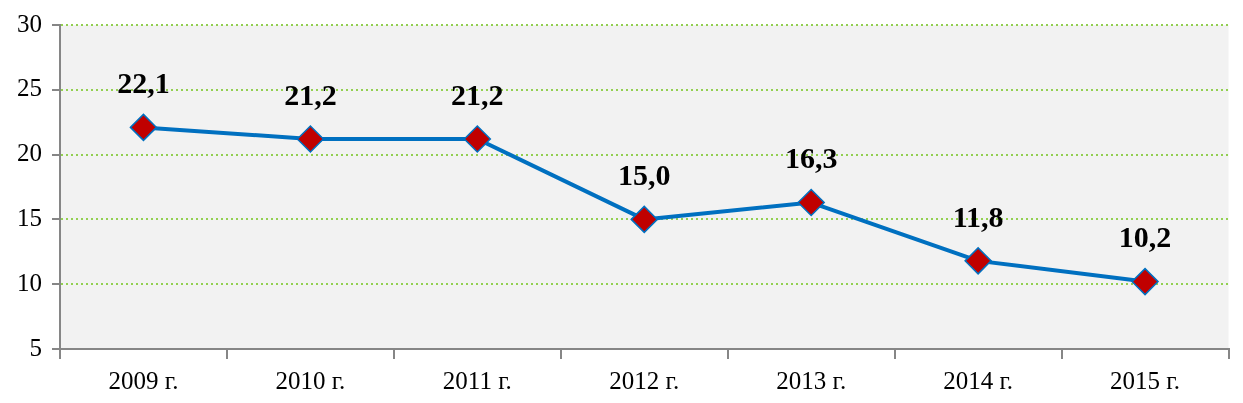  Describe the element at coordinates (143, 380) in the screenshot. I see `x-tick-label: 2009 г.` at that location.